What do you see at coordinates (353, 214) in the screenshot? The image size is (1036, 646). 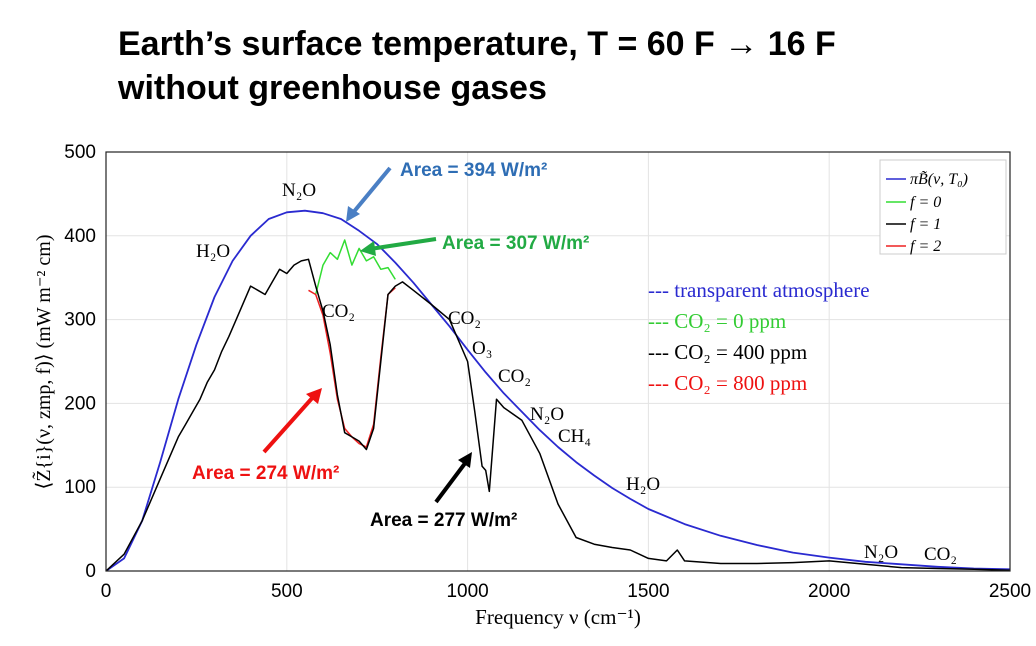 I see `arrow-blackbody-head` at bounding box center [353, 214].